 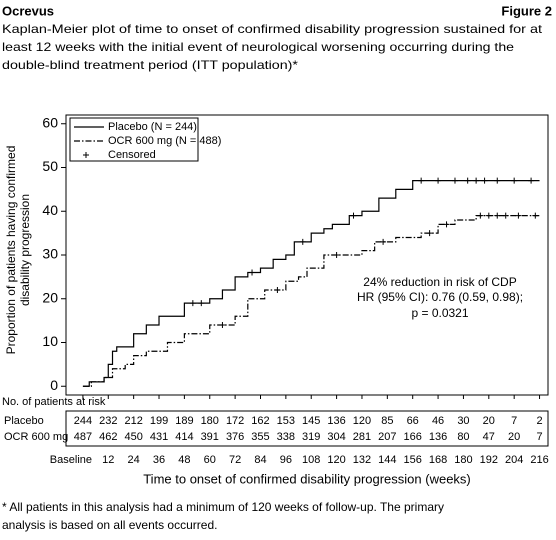 What do you see at coordinates (336, 460) in the screenshot?
I see `x-tick-label: 120` at bounding box center [336, 460].